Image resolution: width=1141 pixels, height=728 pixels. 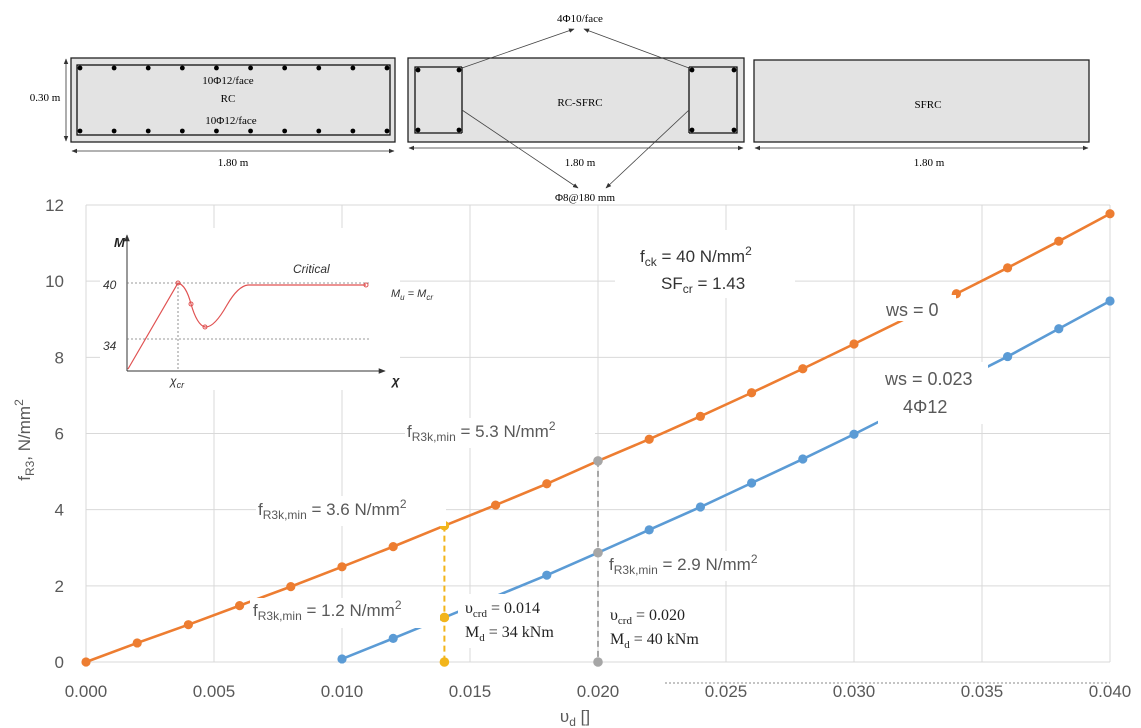 I want to click on inset-critical-label: Critical, so click(x=311, y=269).